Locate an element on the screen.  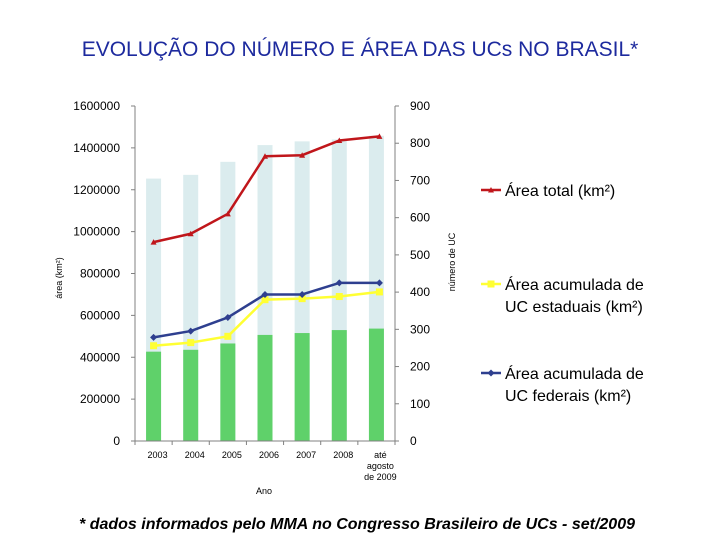
y-left-tick-label: 1600000 is located at coordinates (96, 106).